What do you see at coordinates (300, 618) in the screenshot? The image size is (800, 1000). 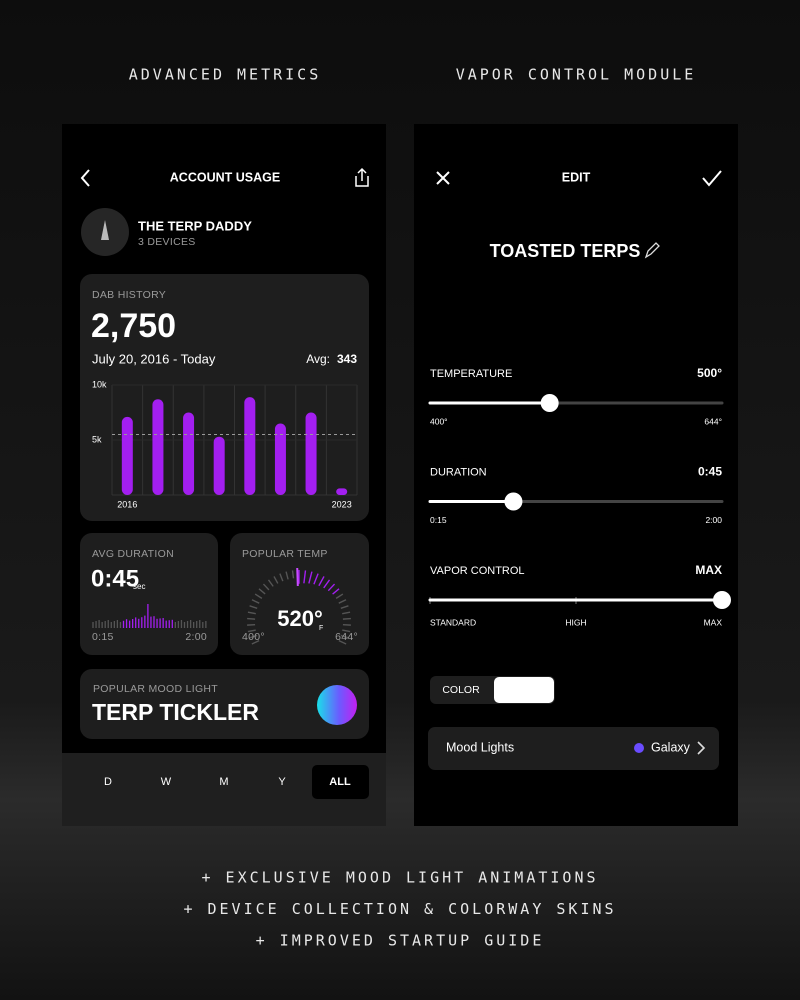 I see `temp-value: 520°` at bounding box center [300, 618].